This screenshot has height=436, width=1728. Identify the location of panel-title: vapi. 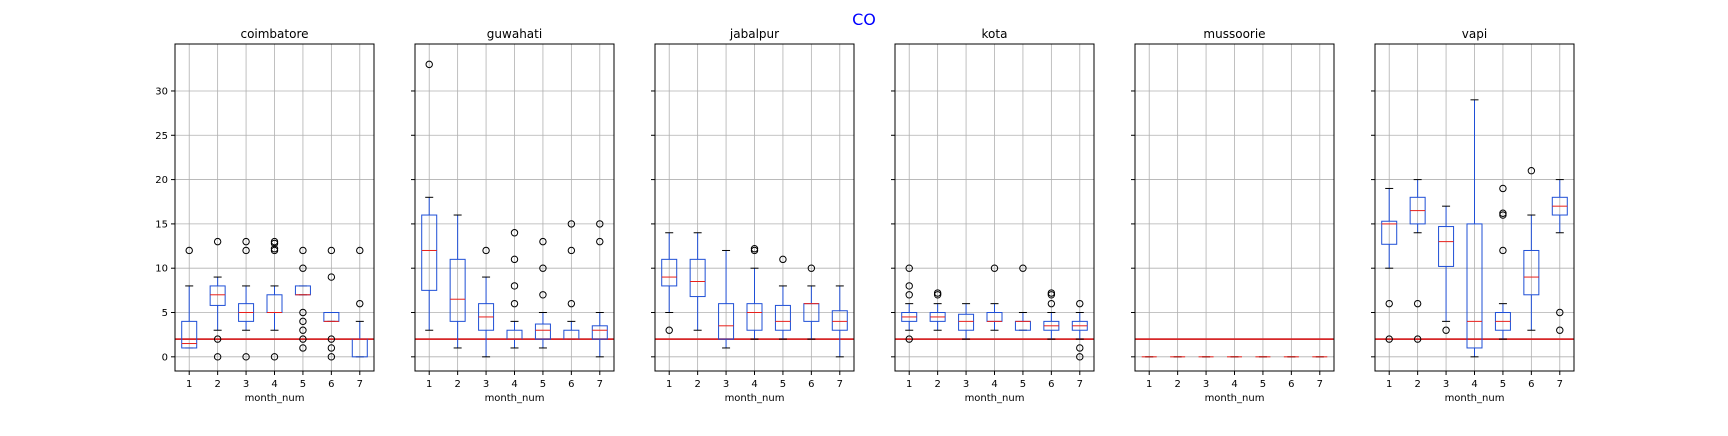
(1474, 34).